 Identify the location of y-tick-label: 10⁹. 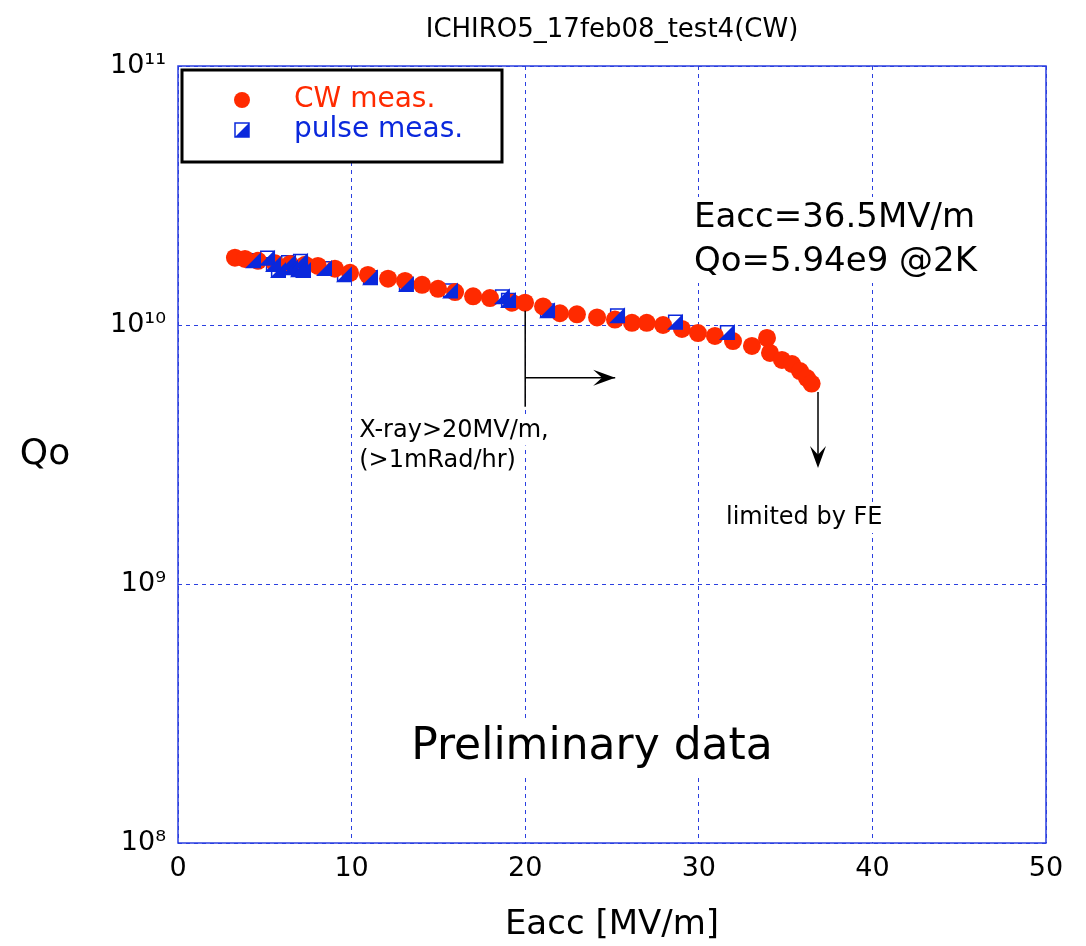
(143, 582).